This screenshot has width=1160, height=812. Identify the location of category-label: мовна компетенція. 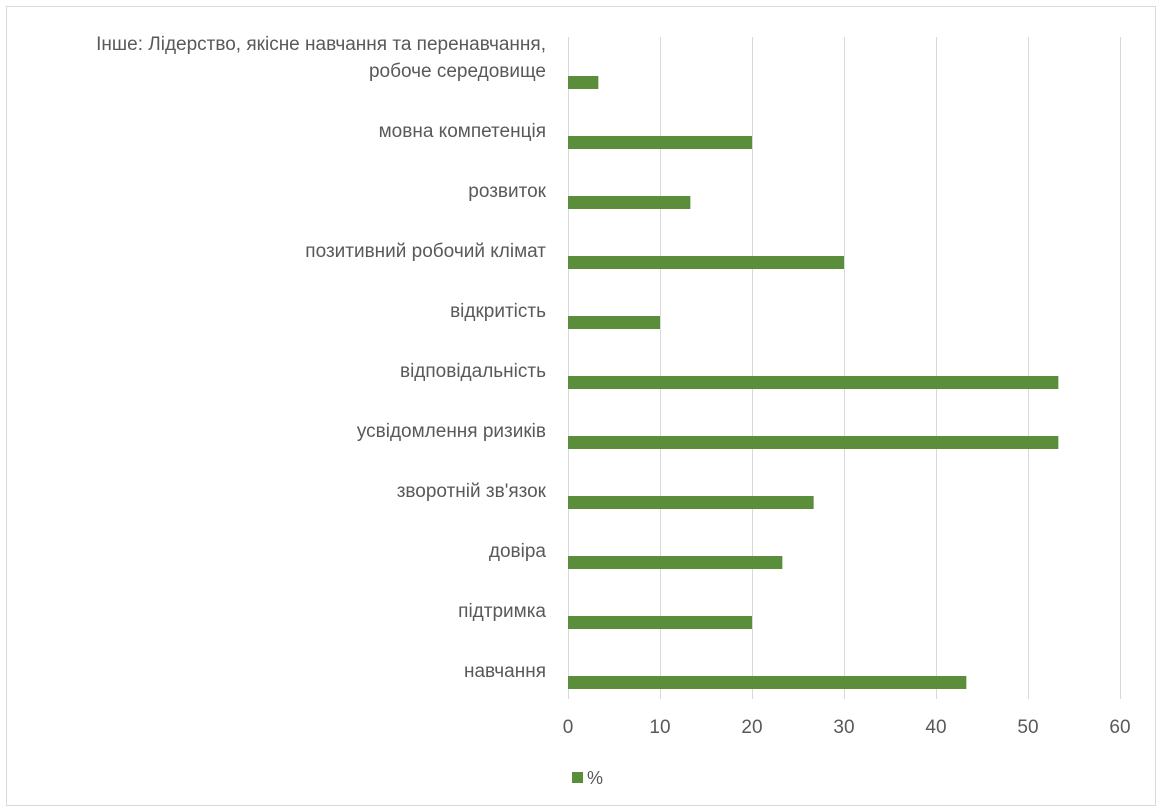
(462, 131).